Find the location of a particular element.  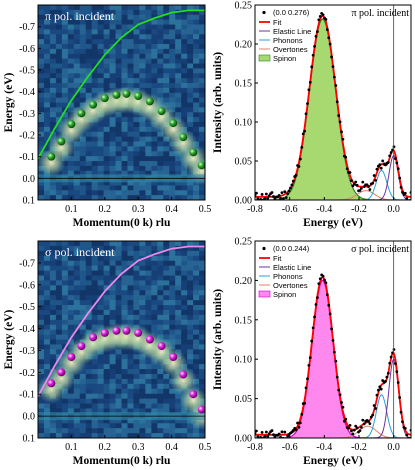

legend-swatch is located at coordinates (264, 58).